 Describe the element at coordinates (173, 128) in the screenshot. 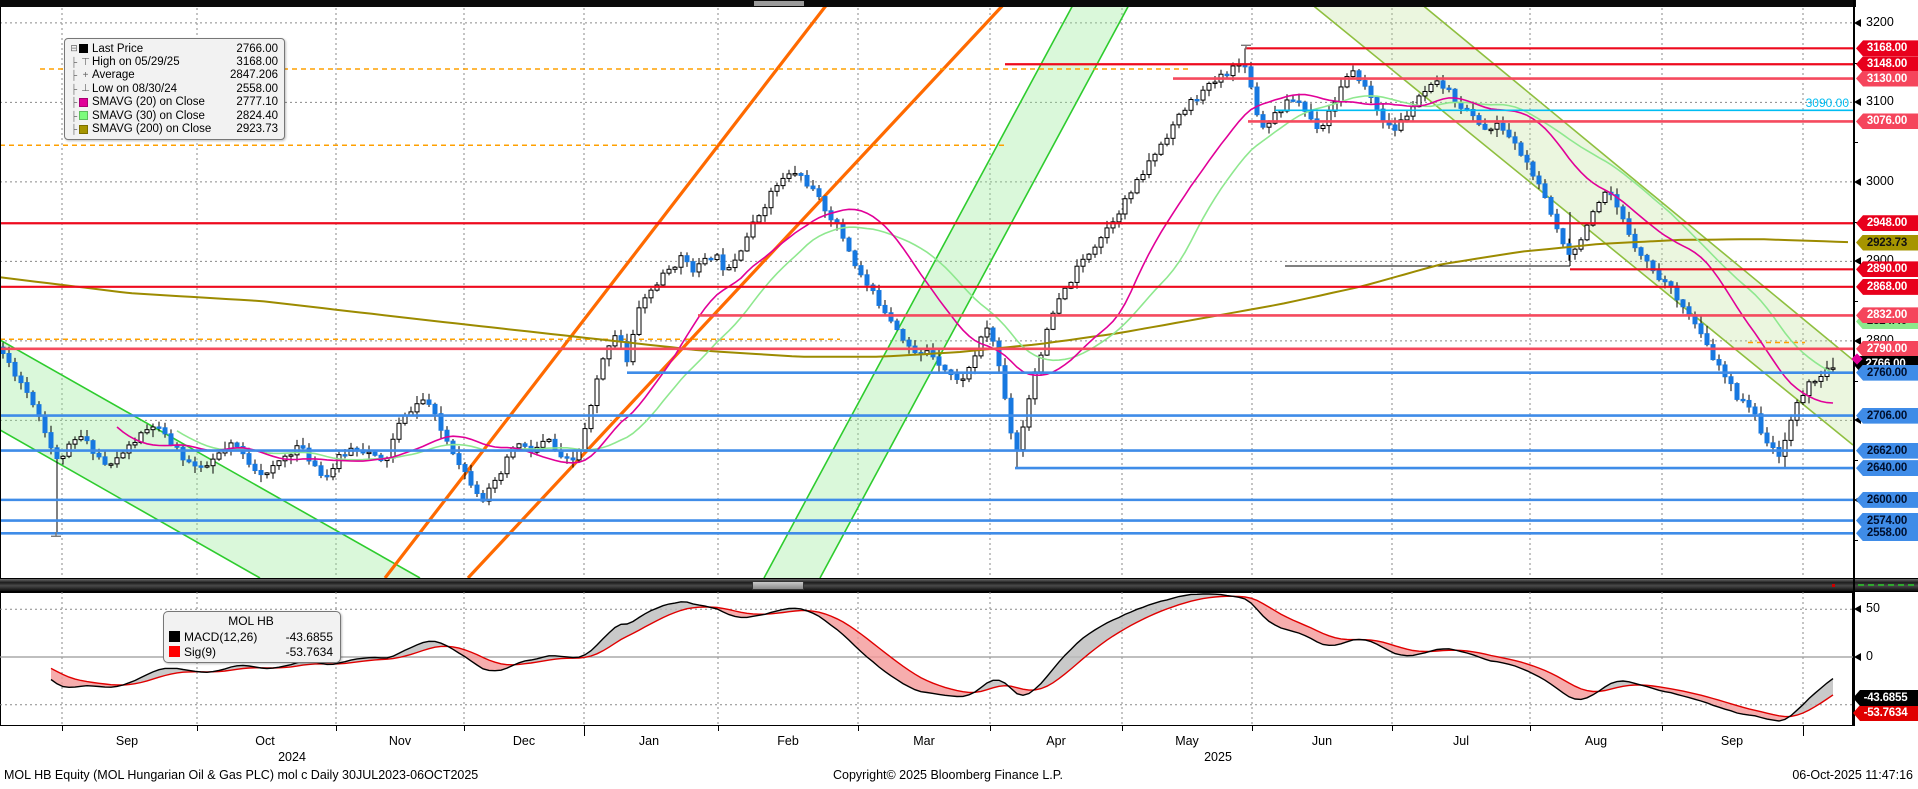

I see `legend-row: ├ SMAVG (200) on Close 2923.73` at that location.